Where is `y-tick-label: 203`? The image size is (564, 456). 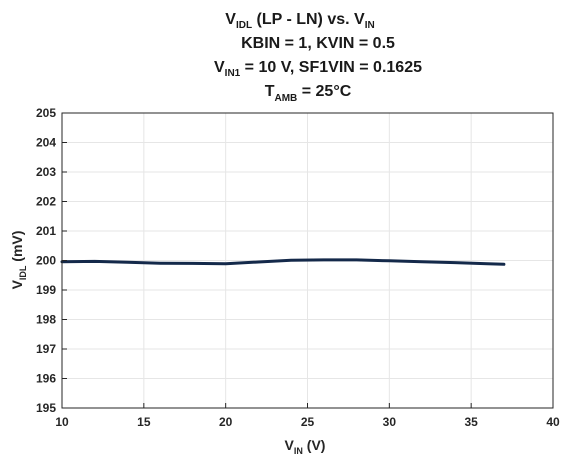
y-tick-label: 203 is located at coordinates (46, 172).